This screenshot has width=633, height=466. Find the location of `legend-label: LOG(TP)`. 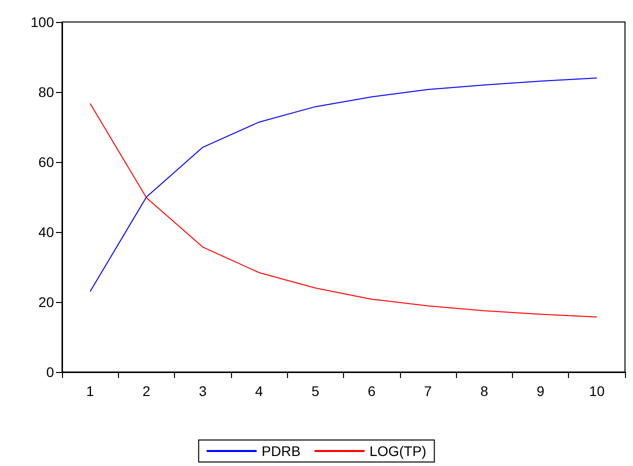

legend-label: LOG(TP) is located at coordinates (398, 451).